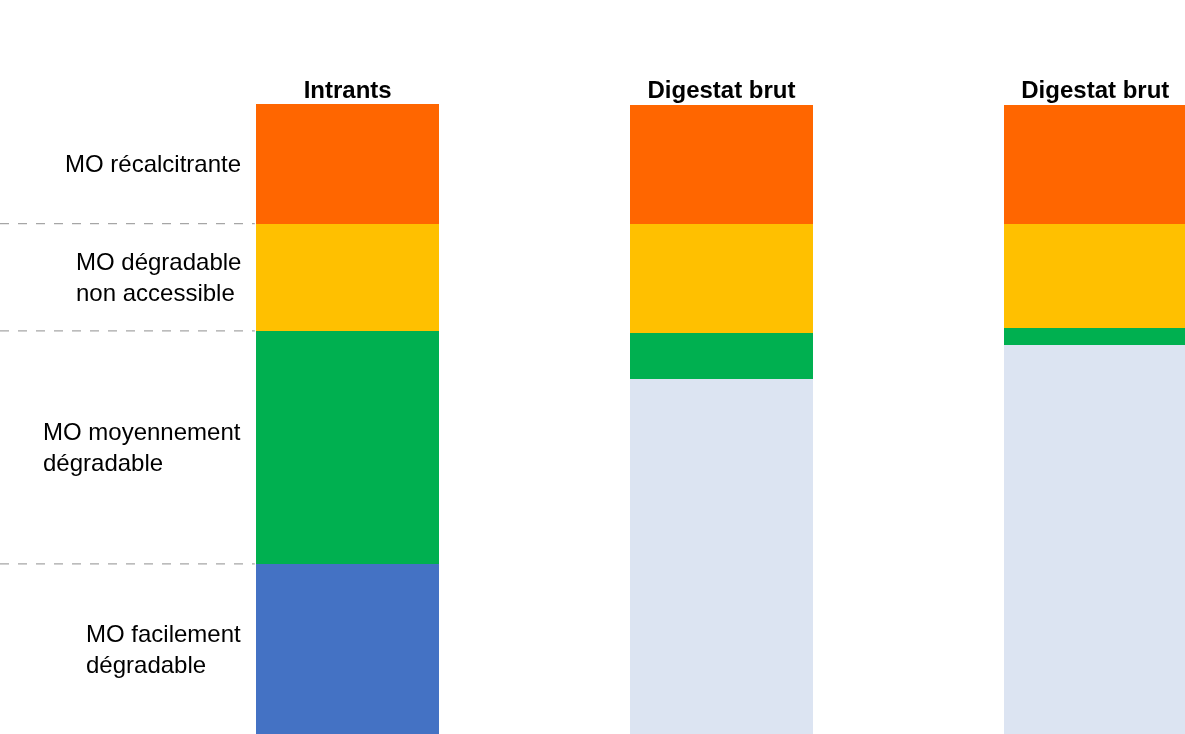  Describe the element at coordinates (159, 277) in the screenshot. I see `series-label: MO dégradable non accessible` at that location.